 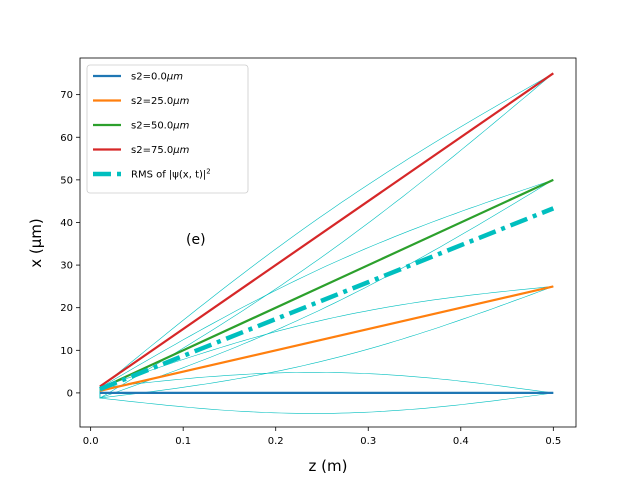 I want to click on y-tick-label: 0, so click(x=70, y=393).